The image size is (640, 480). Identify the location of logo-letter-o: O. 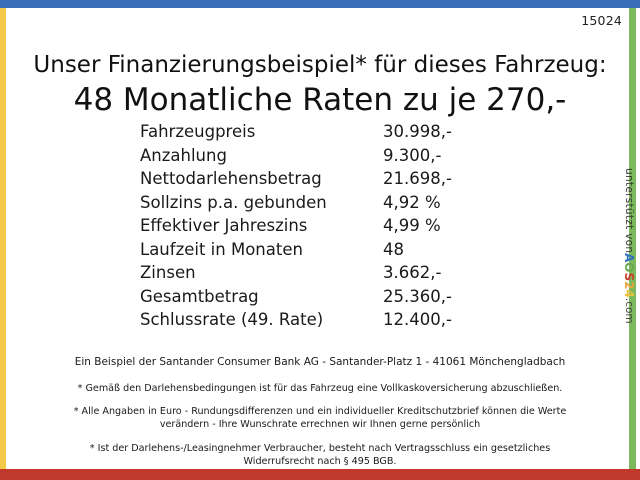
(629, 267).